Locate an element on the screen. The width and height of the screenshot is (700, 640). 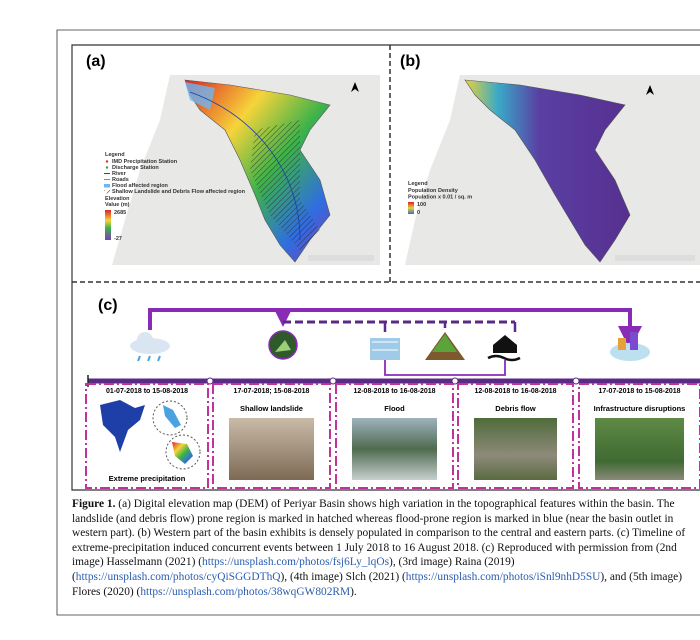
map-a is located at coordinates (240, 170).